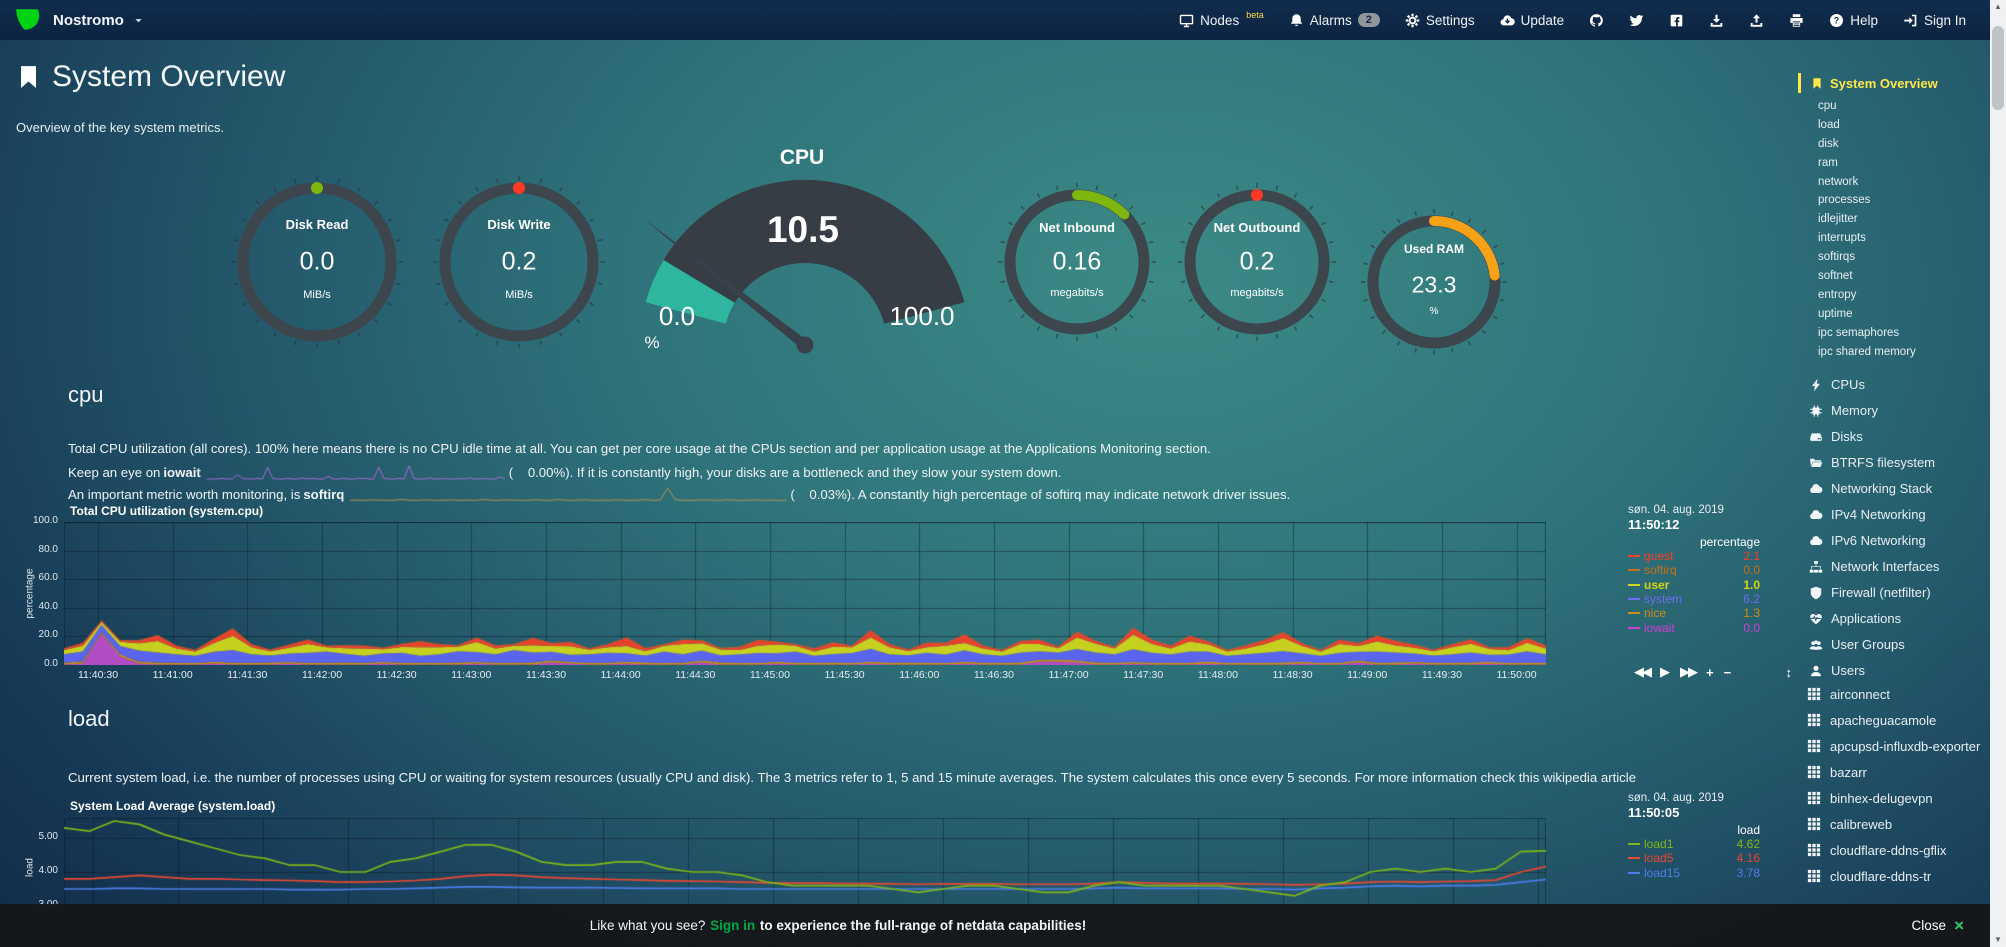 This screenshot has height=947, width=2006. Describe the element at coordinates (1835, 276) in the screenshot. I see `sidebar-subitem-softnet: softnet` at that location.